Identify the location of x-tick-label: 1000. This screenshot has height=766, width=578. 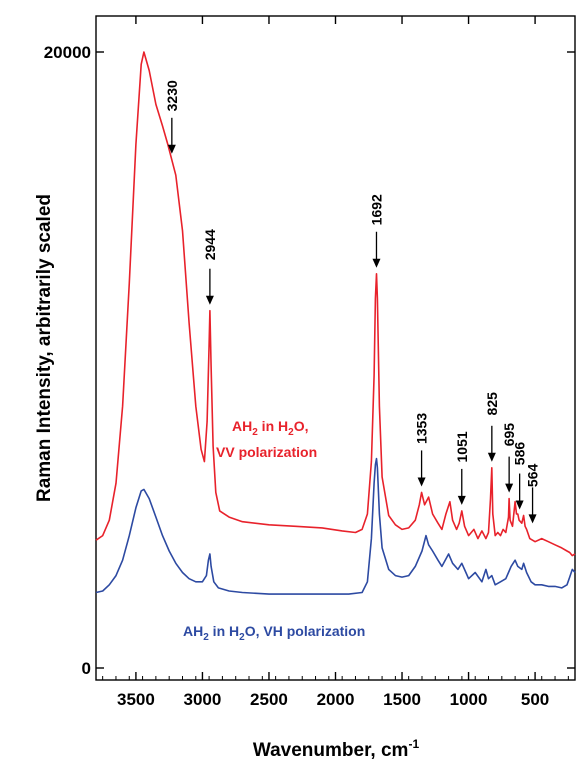
(469, 699).